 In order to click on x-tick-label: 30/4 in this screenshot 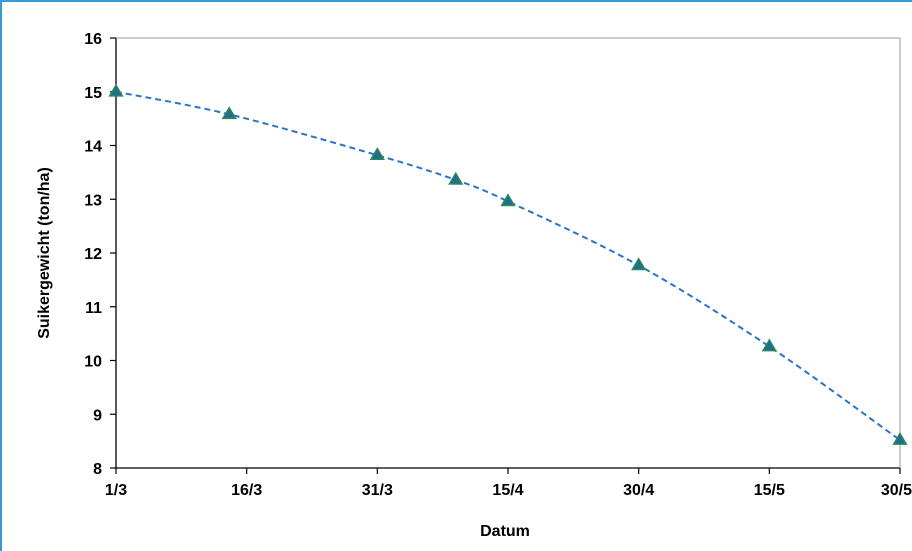, I will do `click(638, 490)`.